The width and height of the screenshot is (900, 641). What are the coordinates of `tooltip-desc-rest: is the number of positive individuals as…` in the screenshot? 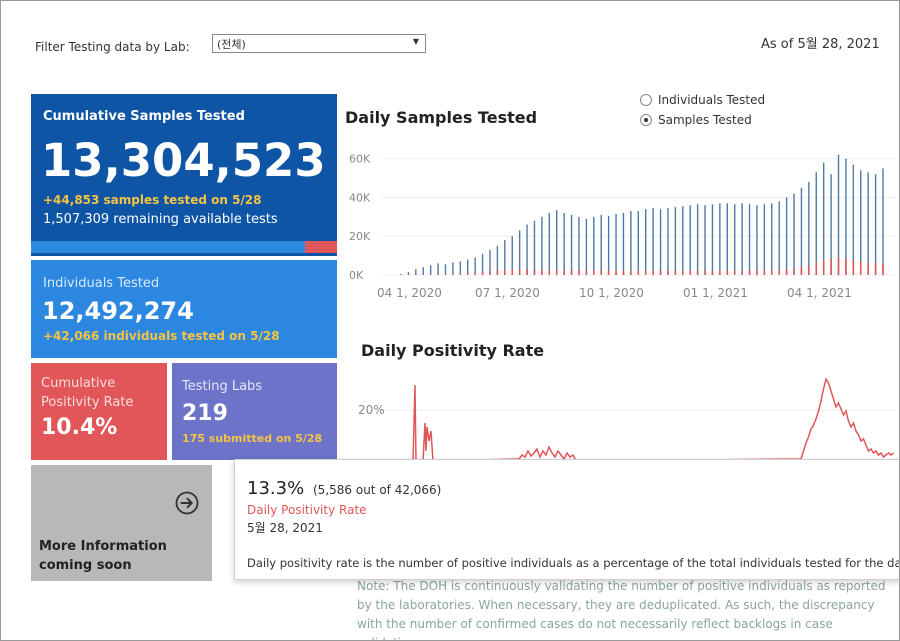 It's located at (629, 563).